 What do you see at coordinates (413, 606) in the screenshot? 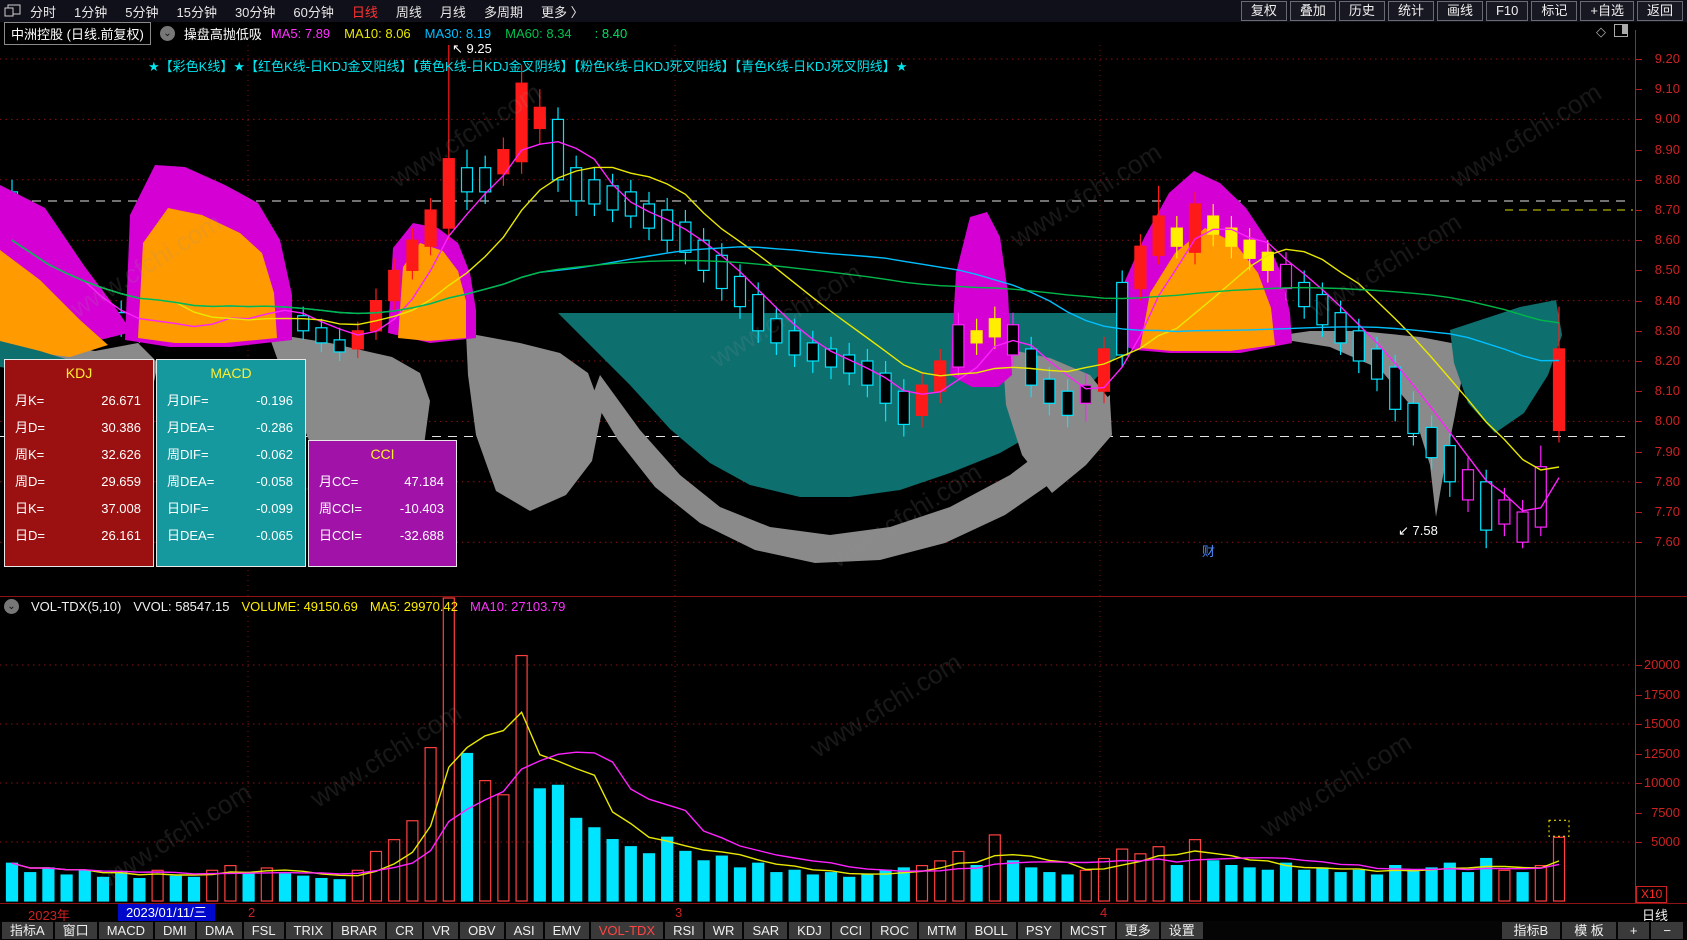
I see `volume-header-item: MA5: 29970.42` at bounding box center [413, 606].